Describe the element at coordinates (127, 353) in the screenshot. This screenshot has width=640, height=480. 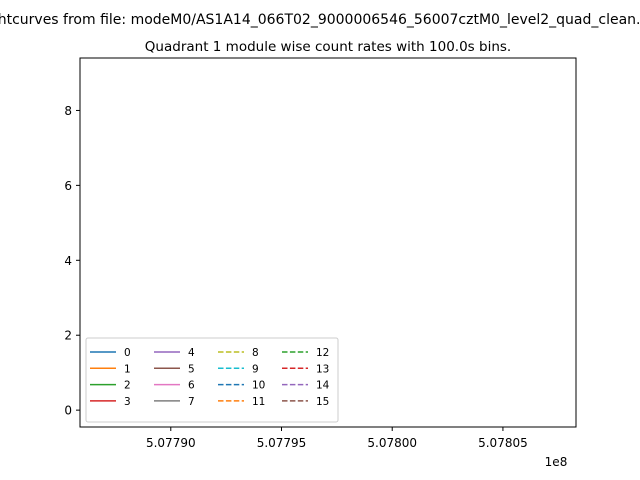
I see `legend-label-0: 0` at that location.